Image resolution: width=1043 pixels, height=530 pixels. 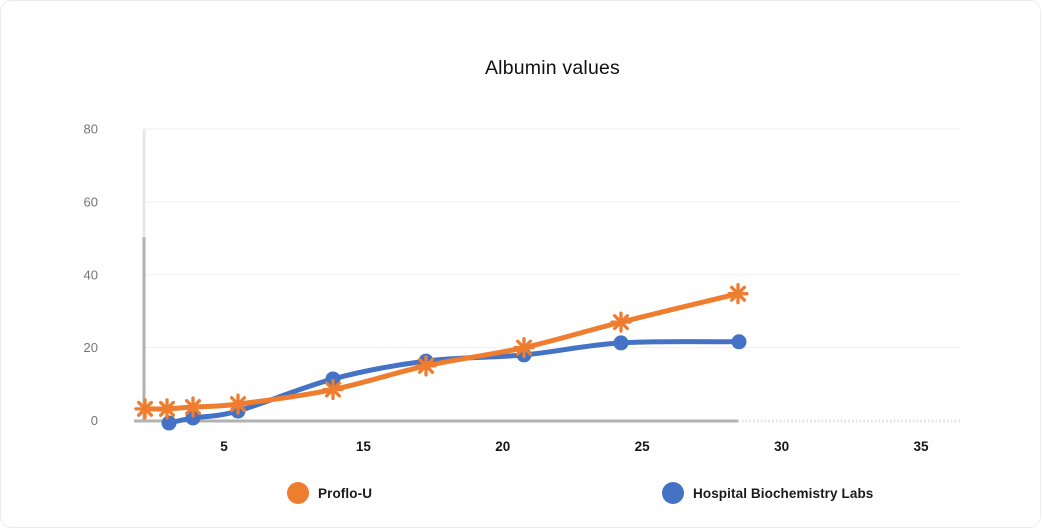 I want to click on y-tick-label: 20, so click(x=91, y=347).